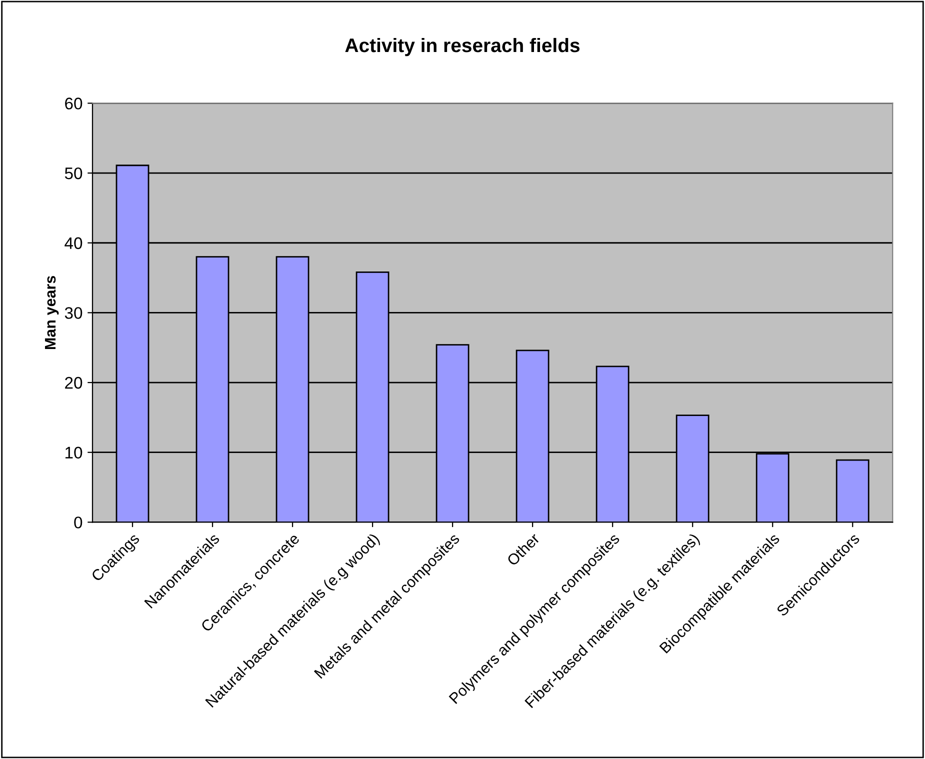 The width and height of the screenshot is (925, 759). What do you see at coordinates (78, 522) in the screenshot?
I see `y-tick-label: 0` at bounding box center [78, 522].